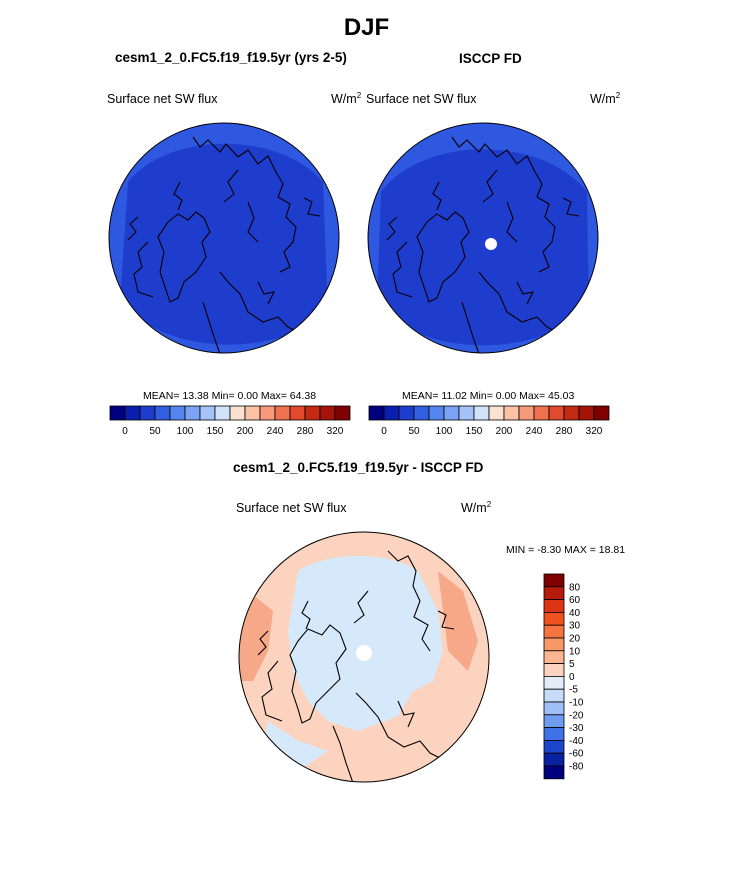 The image size is (733, 882). What do you see at coordinates (575, 613) in the screenshot?
I see `colorbar-tick-label: 40` at bounding box center [575, 613].